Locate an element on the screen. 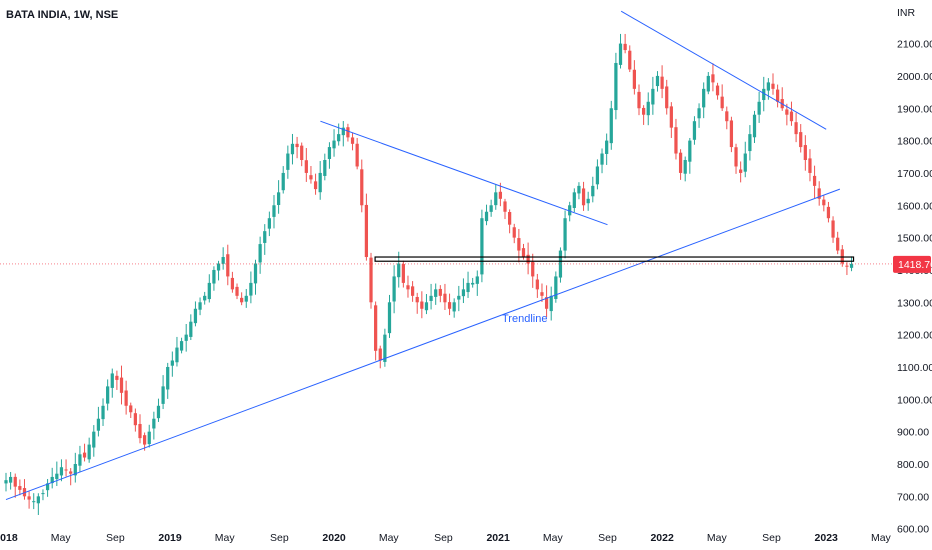  x-tick-label: 2022 is located at coordinates (662, 538).